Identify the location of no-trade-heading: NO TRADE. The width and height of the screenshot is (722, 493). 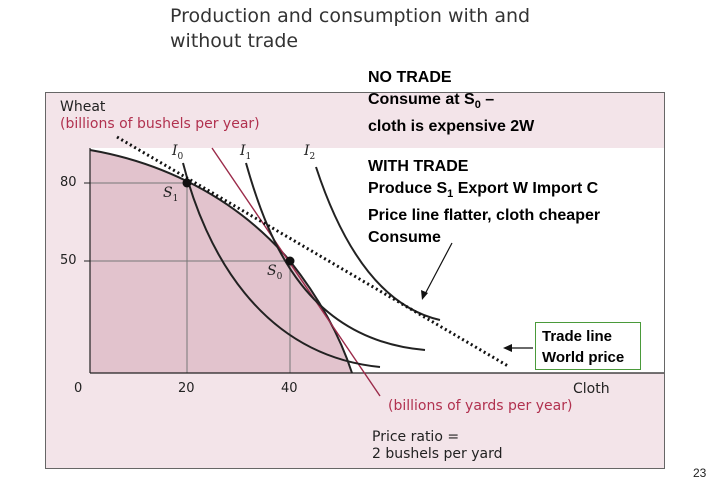
(410, 77).